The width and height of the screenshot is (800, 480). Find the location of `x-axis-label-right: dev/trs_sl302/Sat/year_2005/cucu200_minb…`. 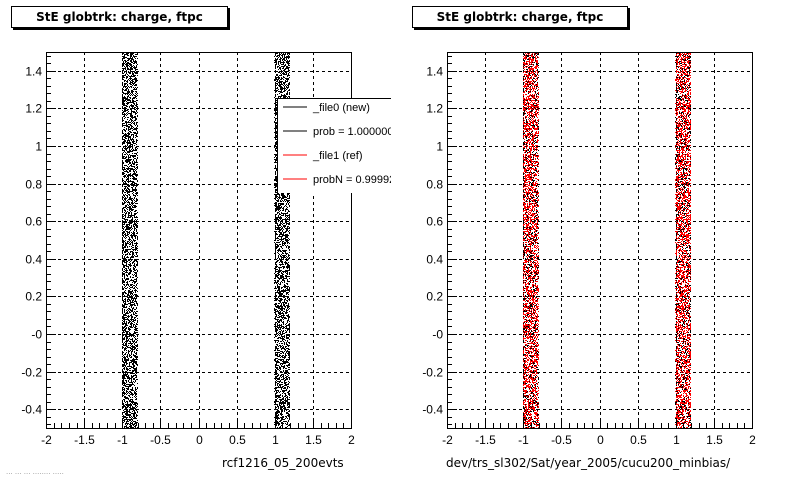

x-axis-label-right: dev/trs_sl302/Sat/year_2005/cucu200_minb… is located at coordinates (588, 463).